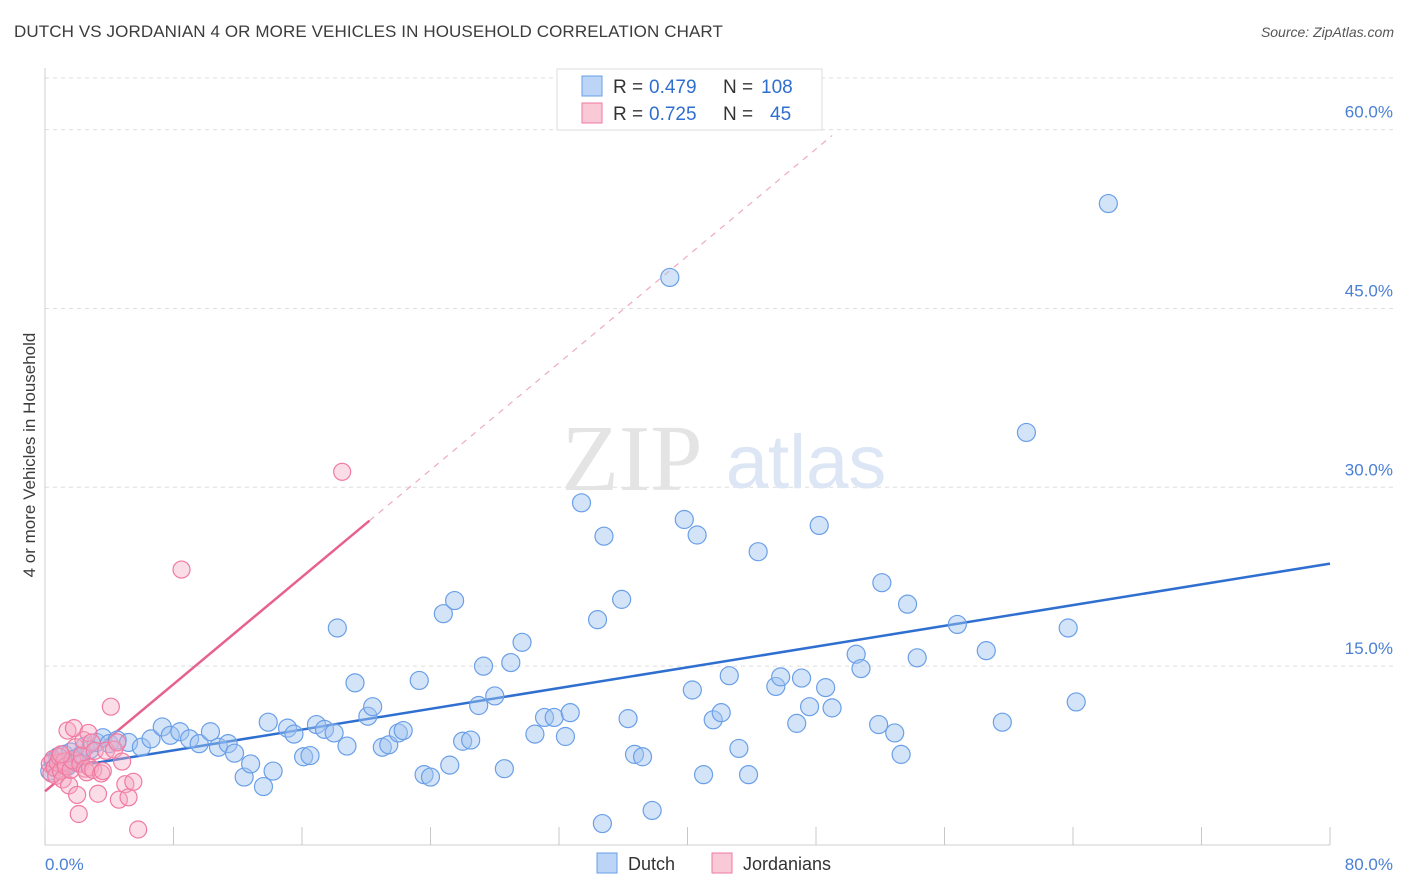 The height and width of the screenshot is (892, 1406). I want to click on jordanian-legend-swatch, so click(592, 113).